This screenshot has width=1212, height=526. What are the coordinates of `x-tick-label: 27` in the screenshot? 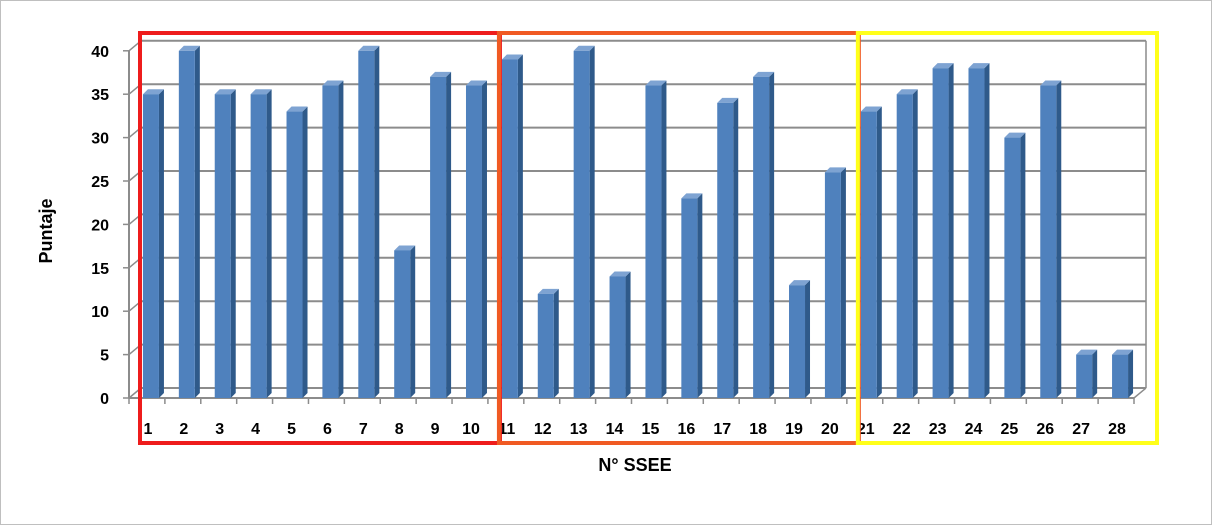 It's located at (1081, 429).